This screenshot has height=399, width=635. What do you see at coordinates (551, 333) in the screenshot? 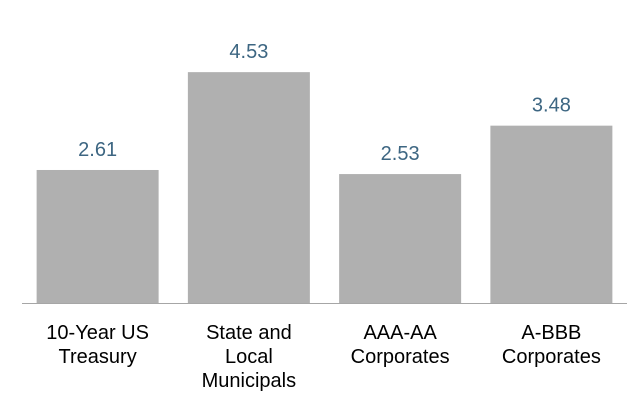
I see `x-tick-label-line: A-BBB` at bounding box center [551, 333].